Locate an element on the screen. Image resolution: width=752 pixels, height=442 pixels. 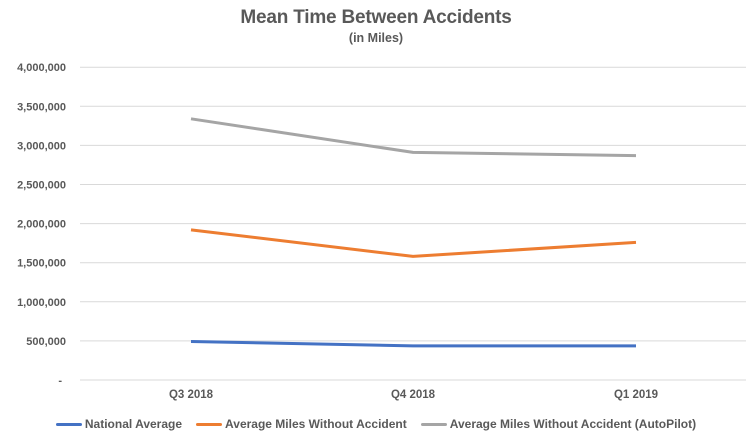
legend-label: Average Miles Without Accident is located at coordinates (316, 424).